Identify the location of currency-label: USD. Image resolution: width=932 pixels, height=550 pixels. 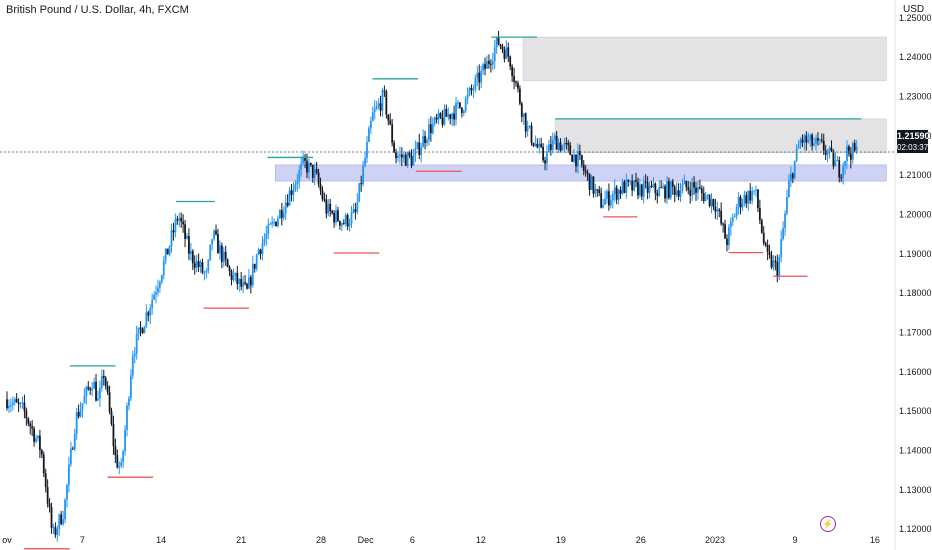
(914, 9).